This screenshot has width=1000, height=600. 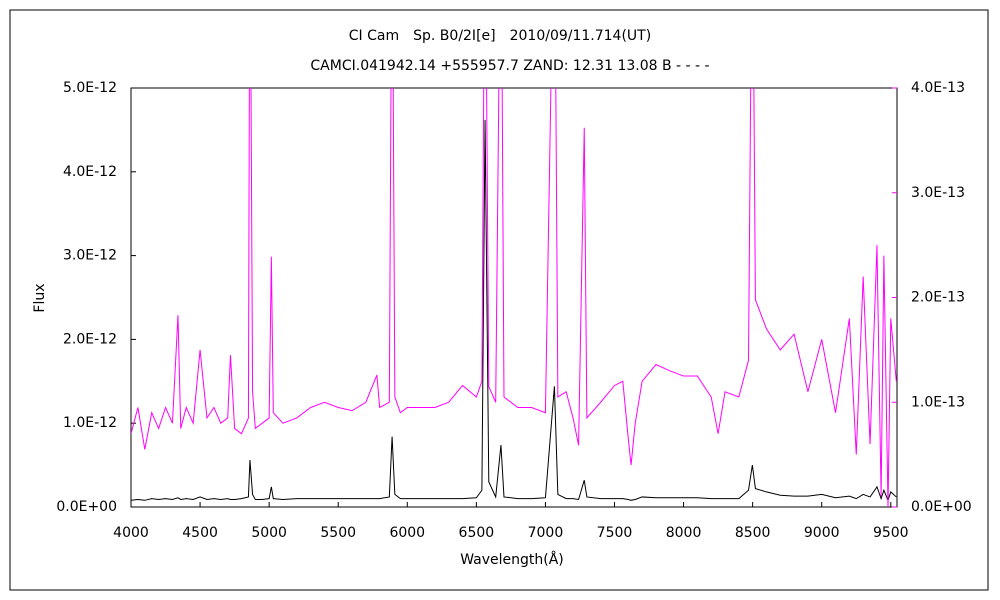 I want to click on x-tick-label: 7000, so click(x=546, y=533).